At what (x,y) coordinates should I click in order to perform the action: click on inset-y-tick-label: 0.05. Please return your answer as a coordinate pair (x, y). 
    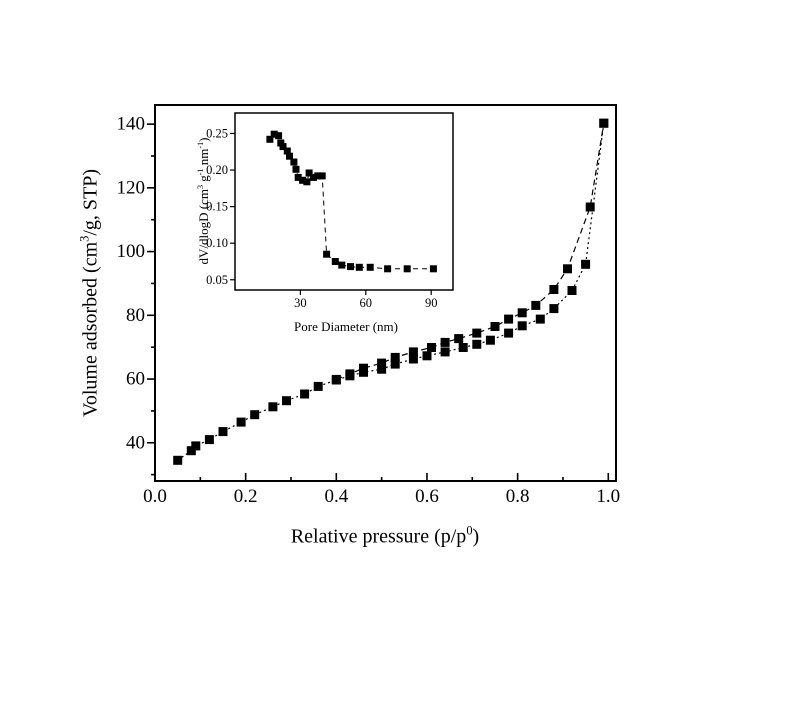
    Looking at the image, I should click on (217, 280).